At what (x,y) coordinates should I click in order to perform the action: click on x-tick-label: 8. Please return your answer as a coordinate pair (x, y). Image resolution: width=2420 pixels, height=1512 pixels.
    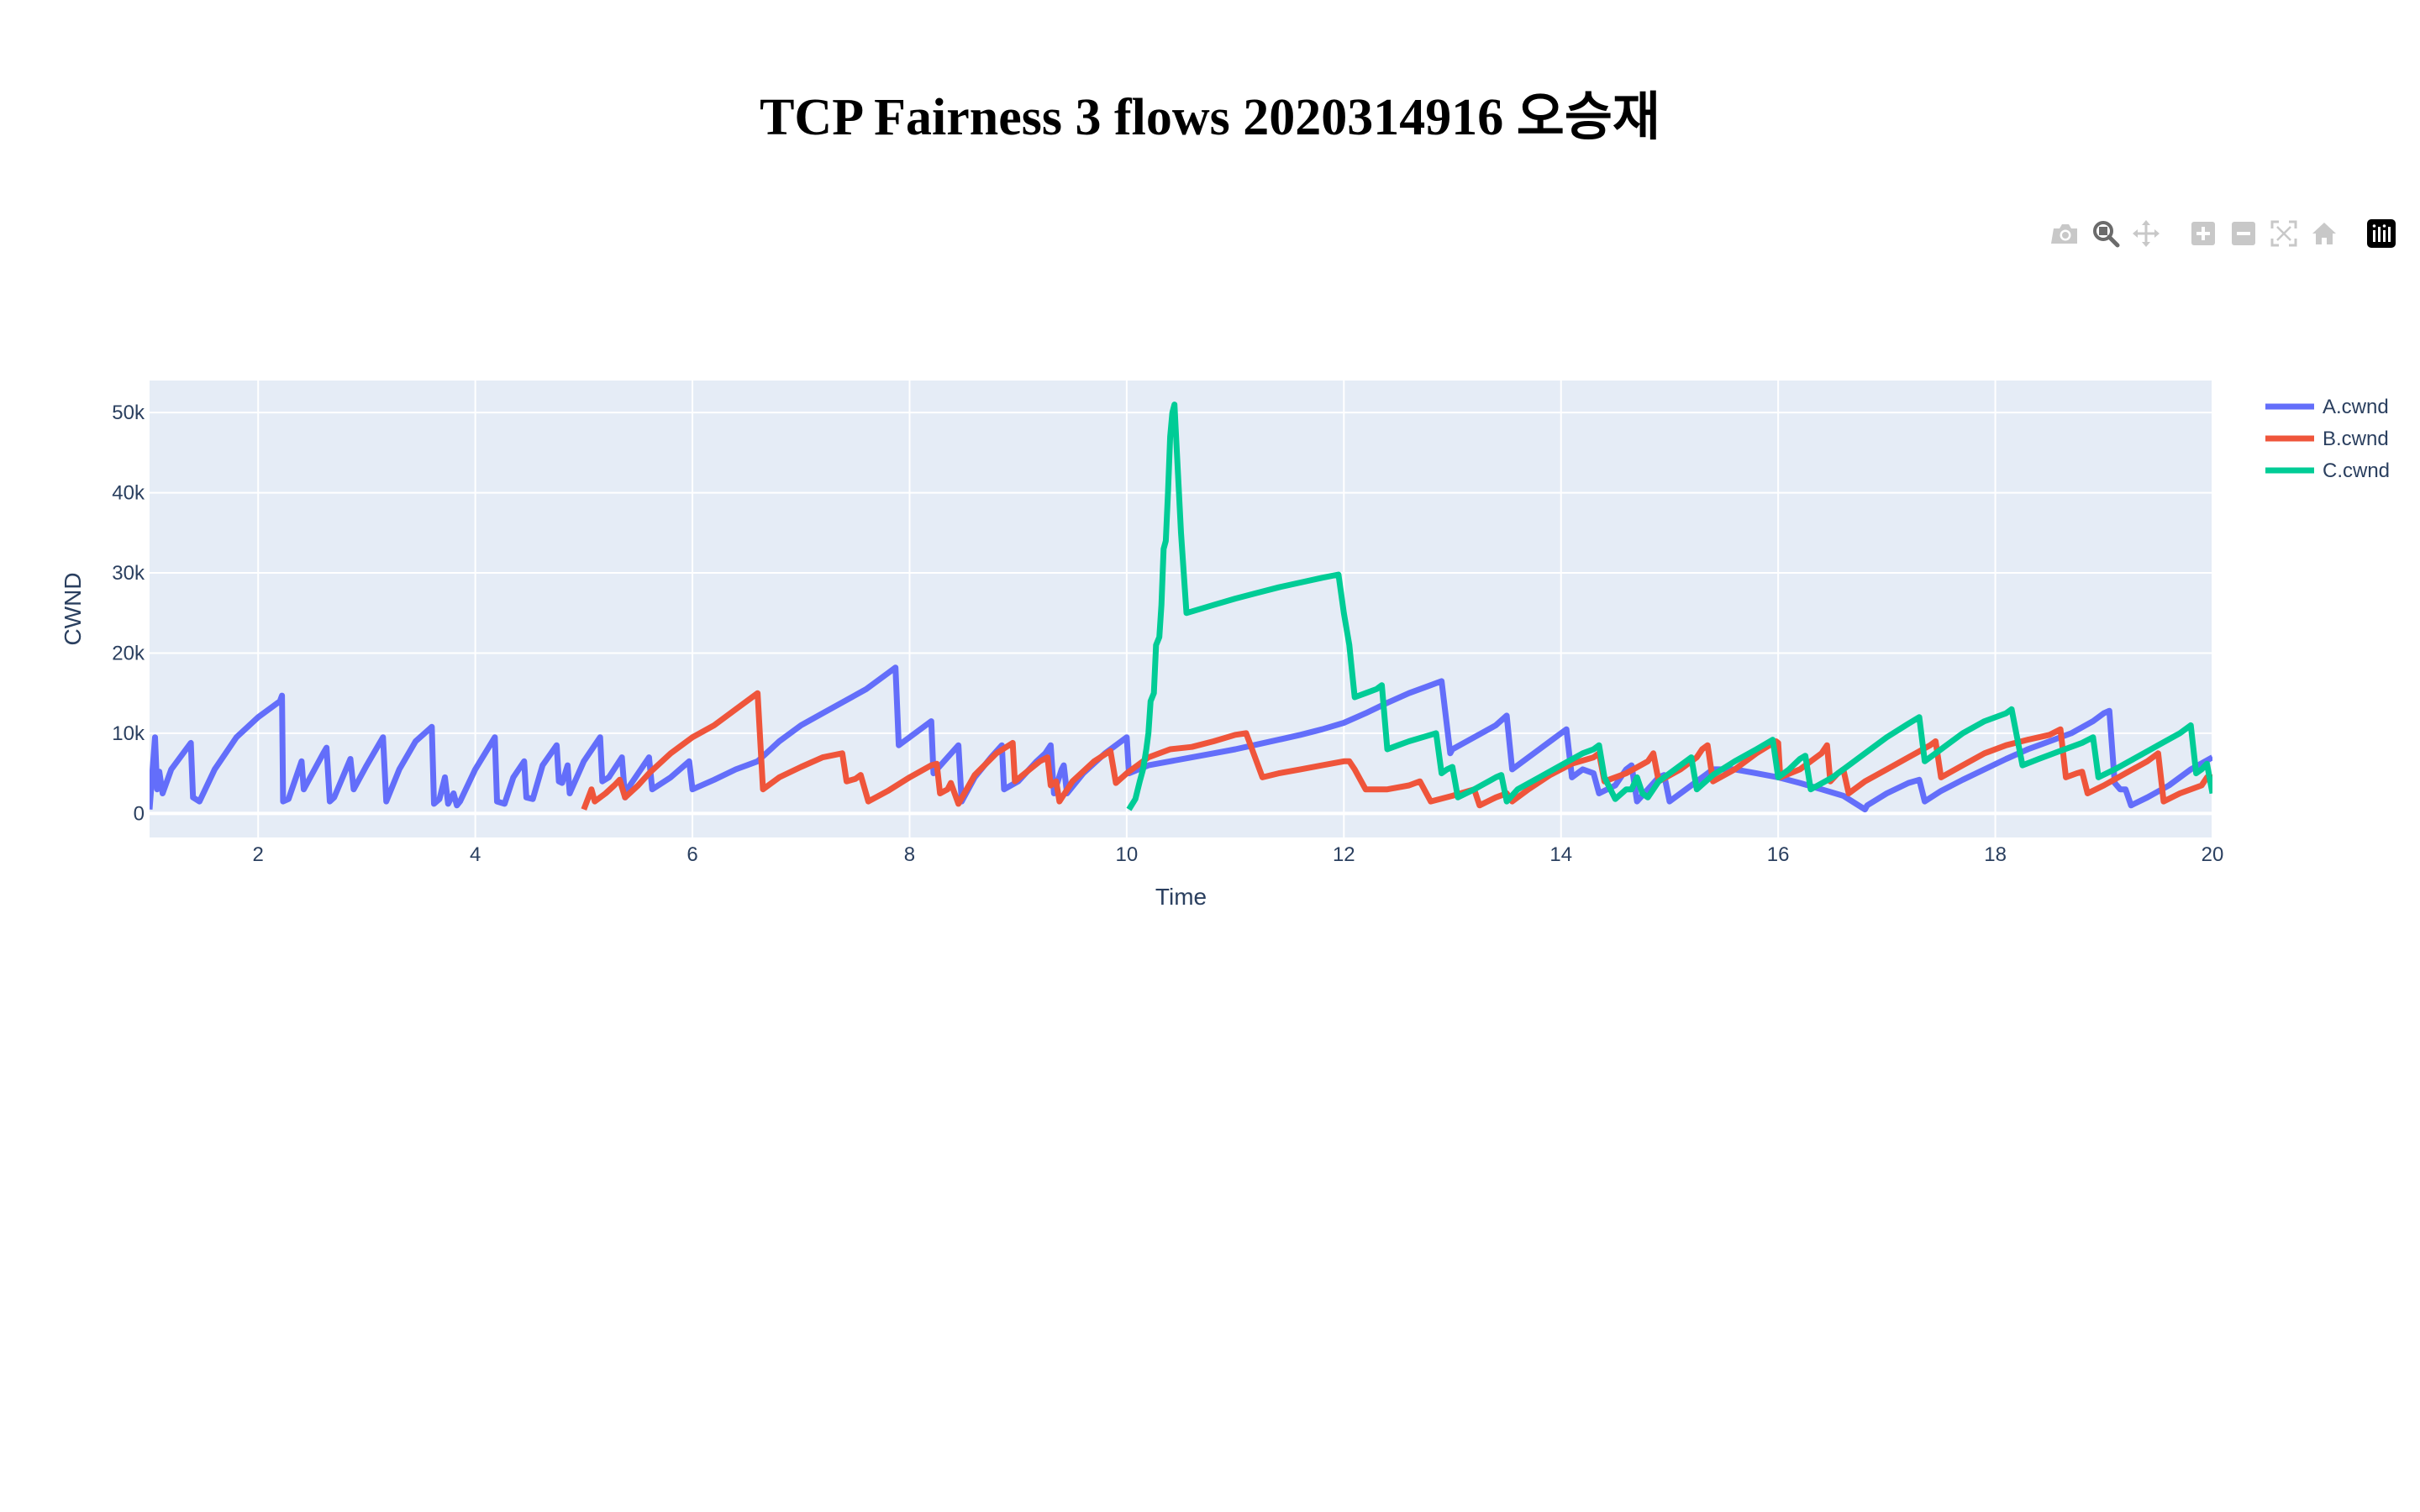
    Looking at the image, I should click on (909, 854).